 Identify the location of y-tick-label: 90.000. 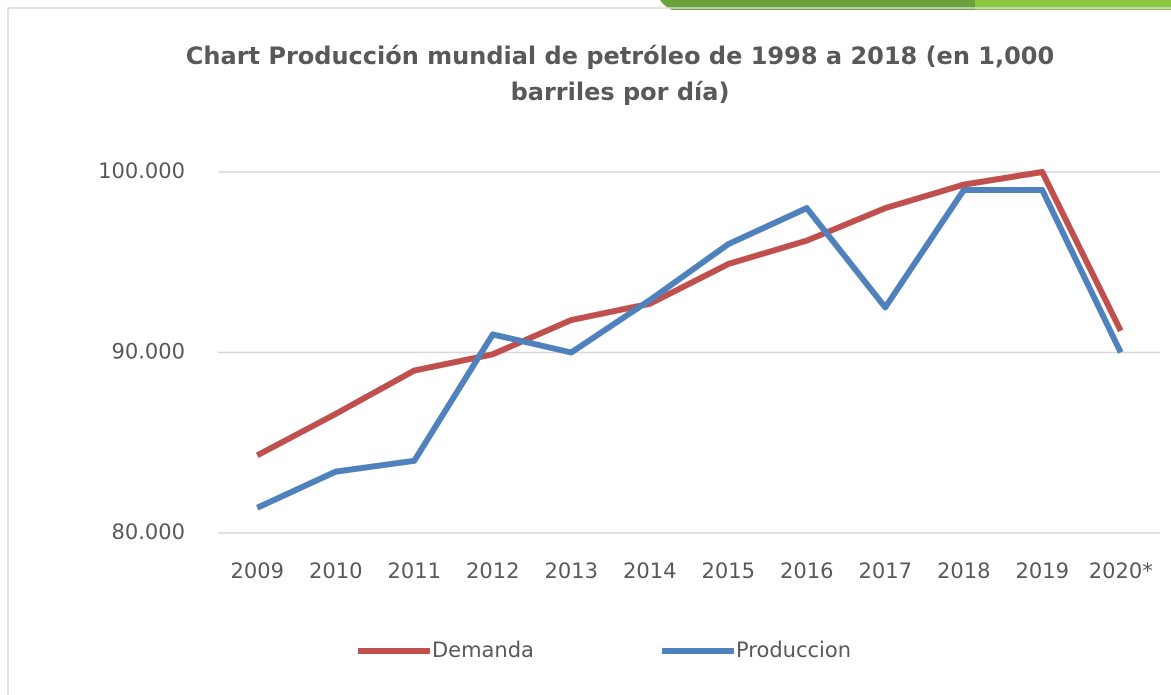
(148, 352).